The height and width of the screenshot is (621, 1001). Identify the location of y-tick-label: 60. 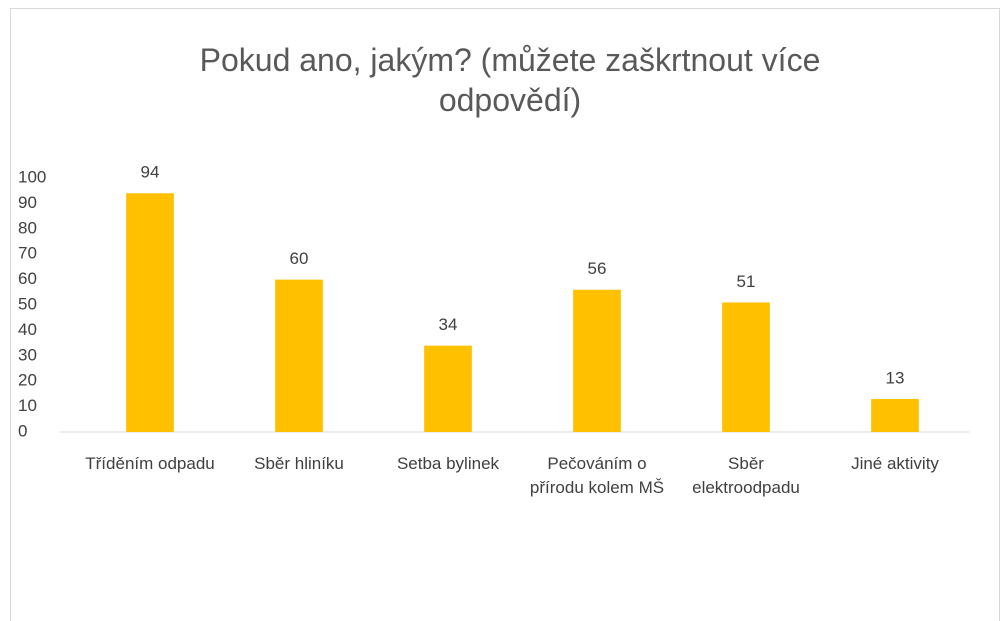
(27, 278).